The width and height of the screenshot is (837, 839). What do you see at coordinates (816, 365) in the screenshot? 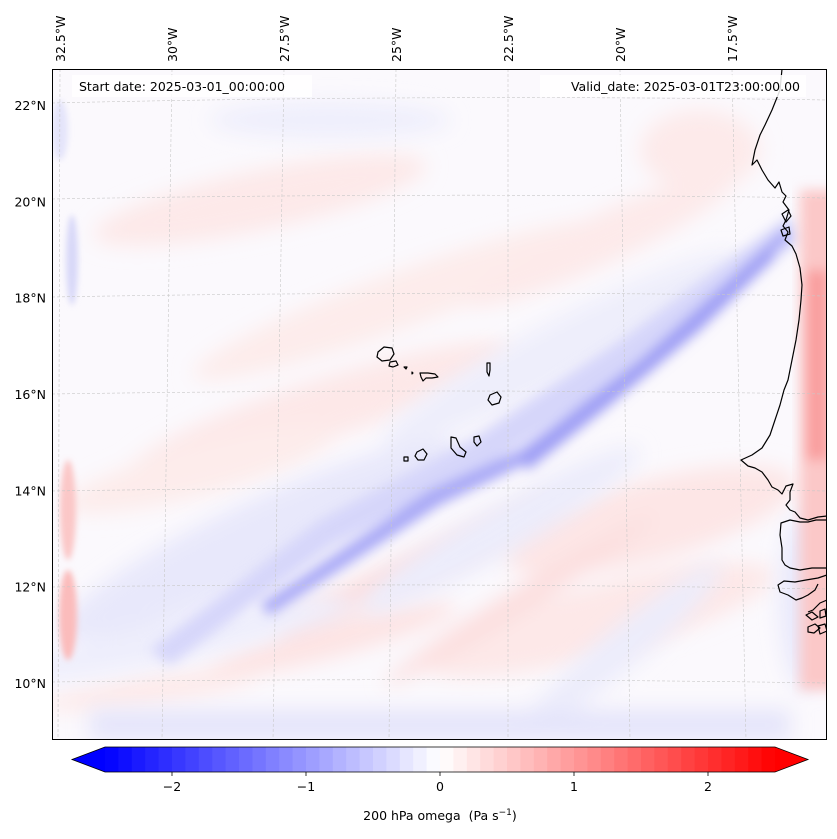
I see `coastal-ascent-core` at bounding box center [816, 365].